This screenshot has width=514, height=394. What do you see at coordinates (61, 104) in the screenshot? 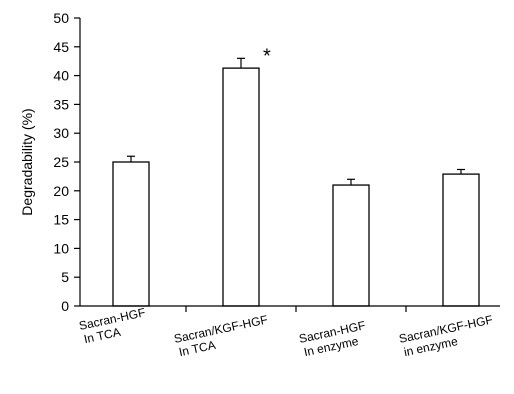
I see `y-tick-label: 35` at bounding box center [61, 104].